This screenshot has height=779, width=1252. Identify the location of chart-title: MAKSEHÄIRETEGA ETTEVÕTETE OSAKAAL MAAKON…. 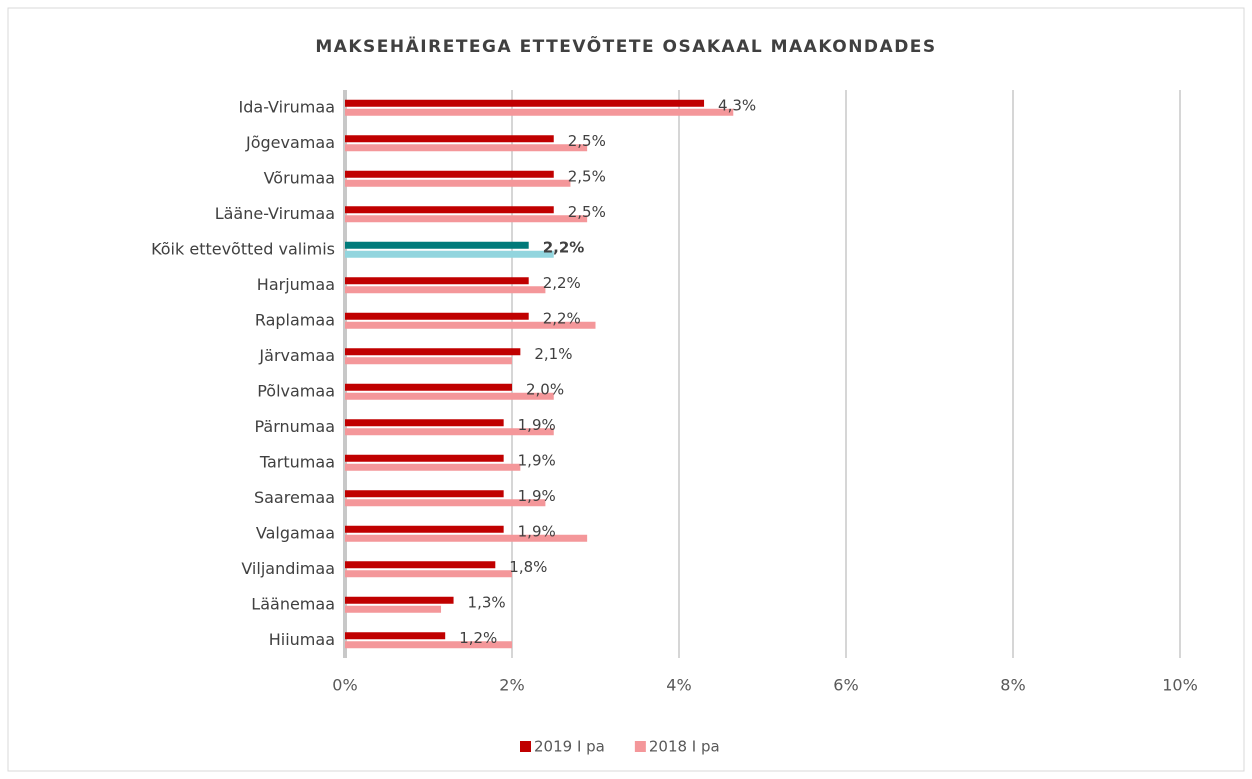
(625, 45).